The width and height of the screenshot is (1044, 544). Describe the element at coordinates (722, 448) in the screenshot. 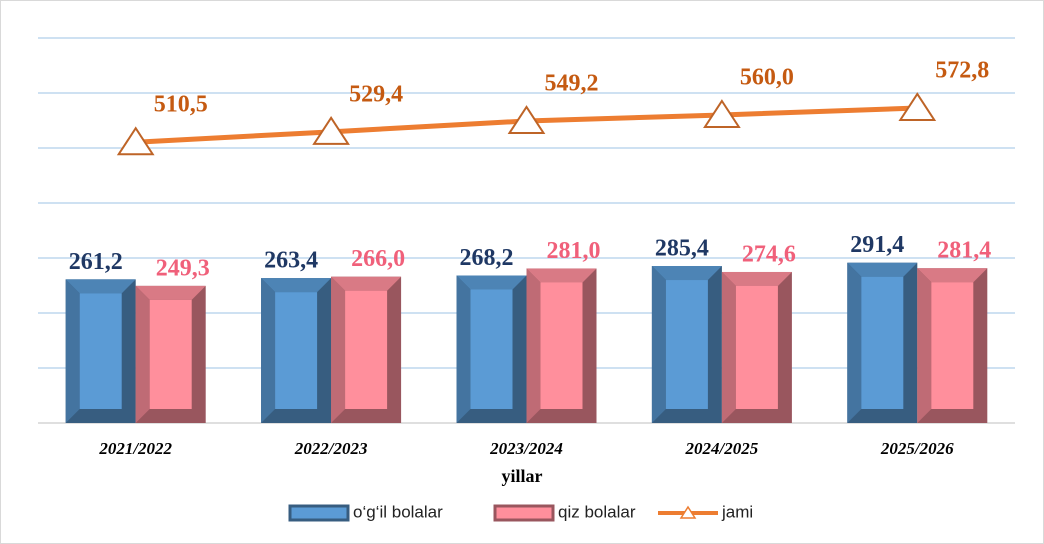

I see `x-tick-label: 2024/2025` at that location.